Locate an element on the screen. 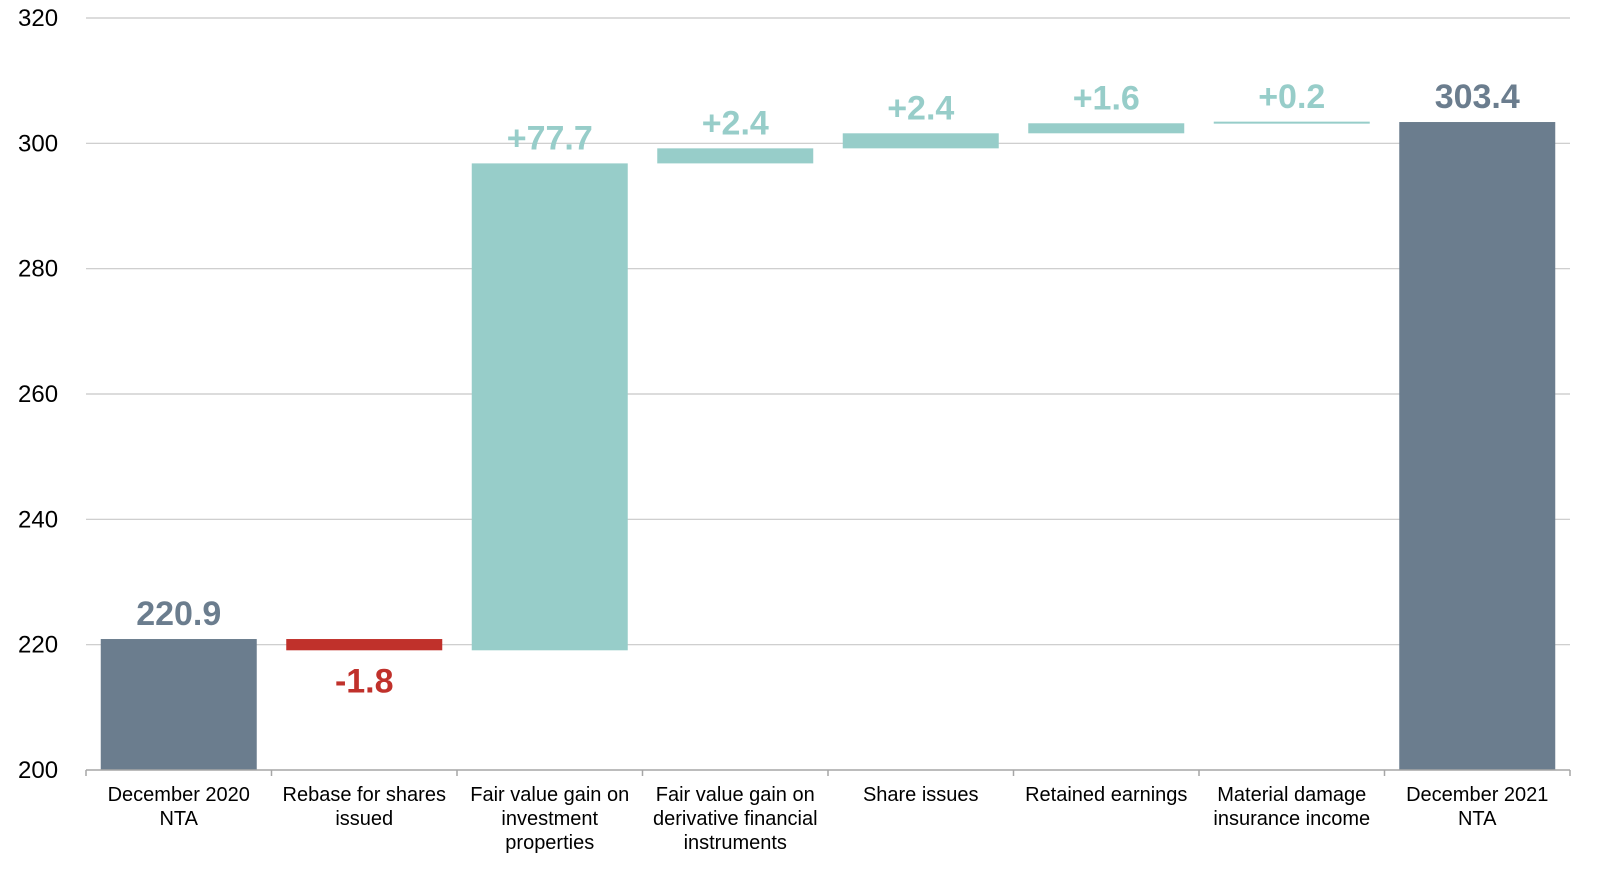 This screenshot has width=1603, height=872. x-category-label: Retained earnings is located at coordinates (1106, 795).